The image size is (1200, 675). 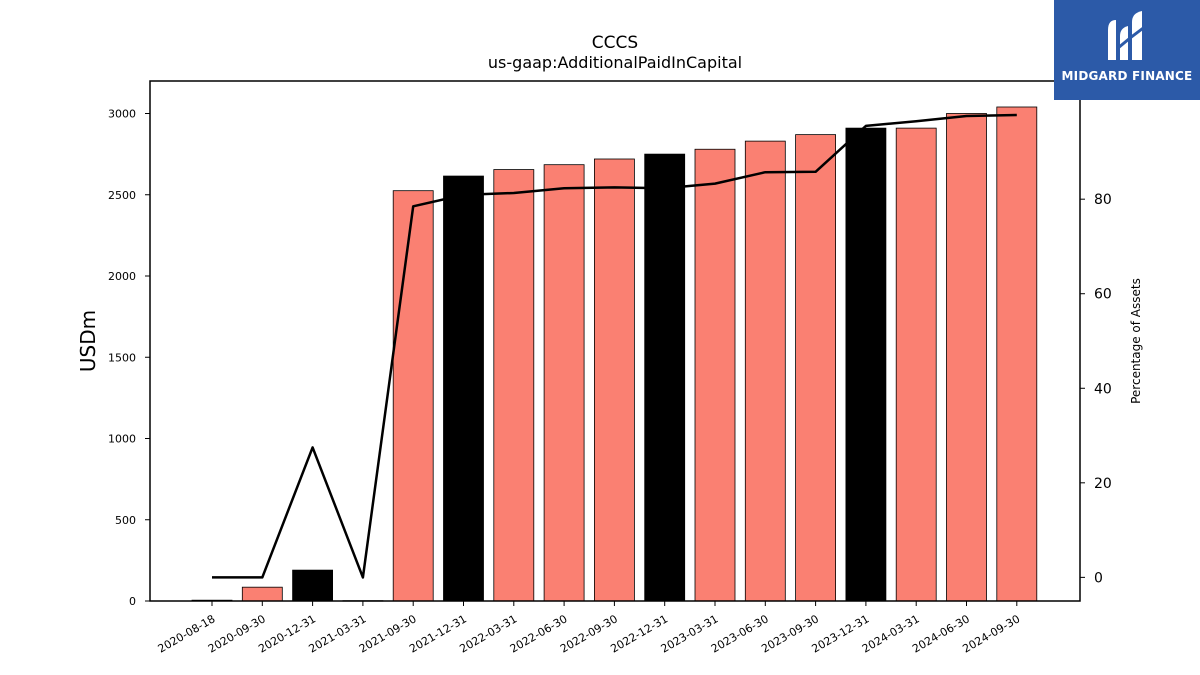 I want to click on y-tick-label: 0, so click(x=132, y=601).